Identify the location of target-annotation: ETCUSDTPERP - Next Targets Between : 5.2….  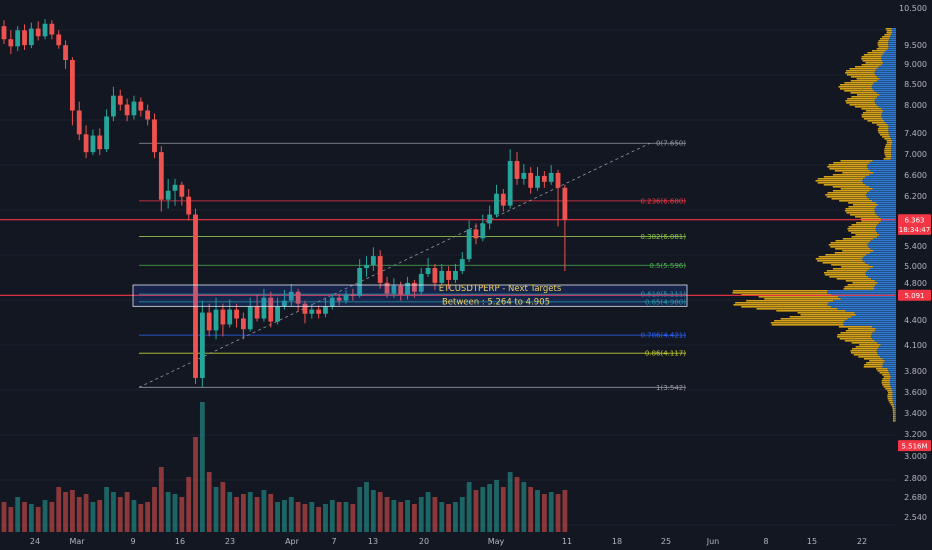
(410, 295).